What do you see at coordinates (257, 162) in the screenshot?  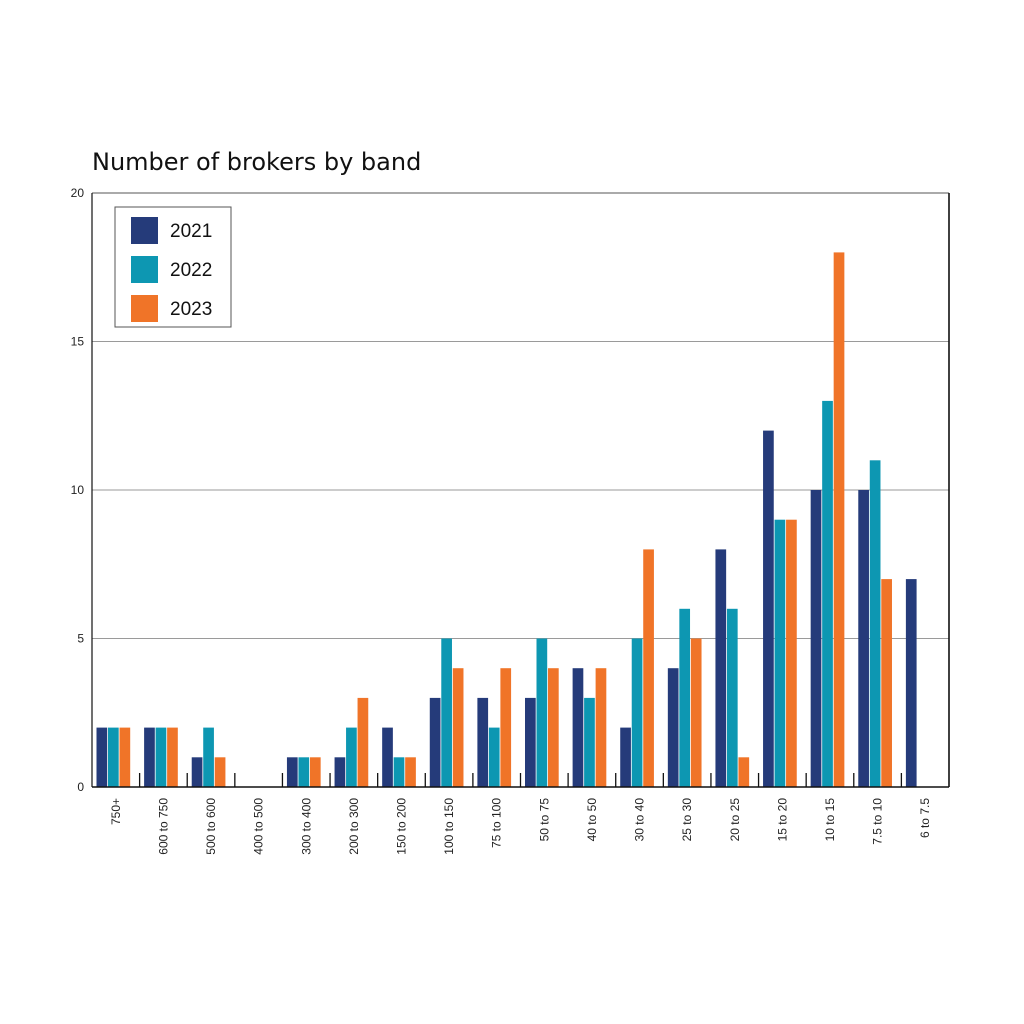 I see `chart-title: Number of brokers by band` at bounding box center [257, 162].